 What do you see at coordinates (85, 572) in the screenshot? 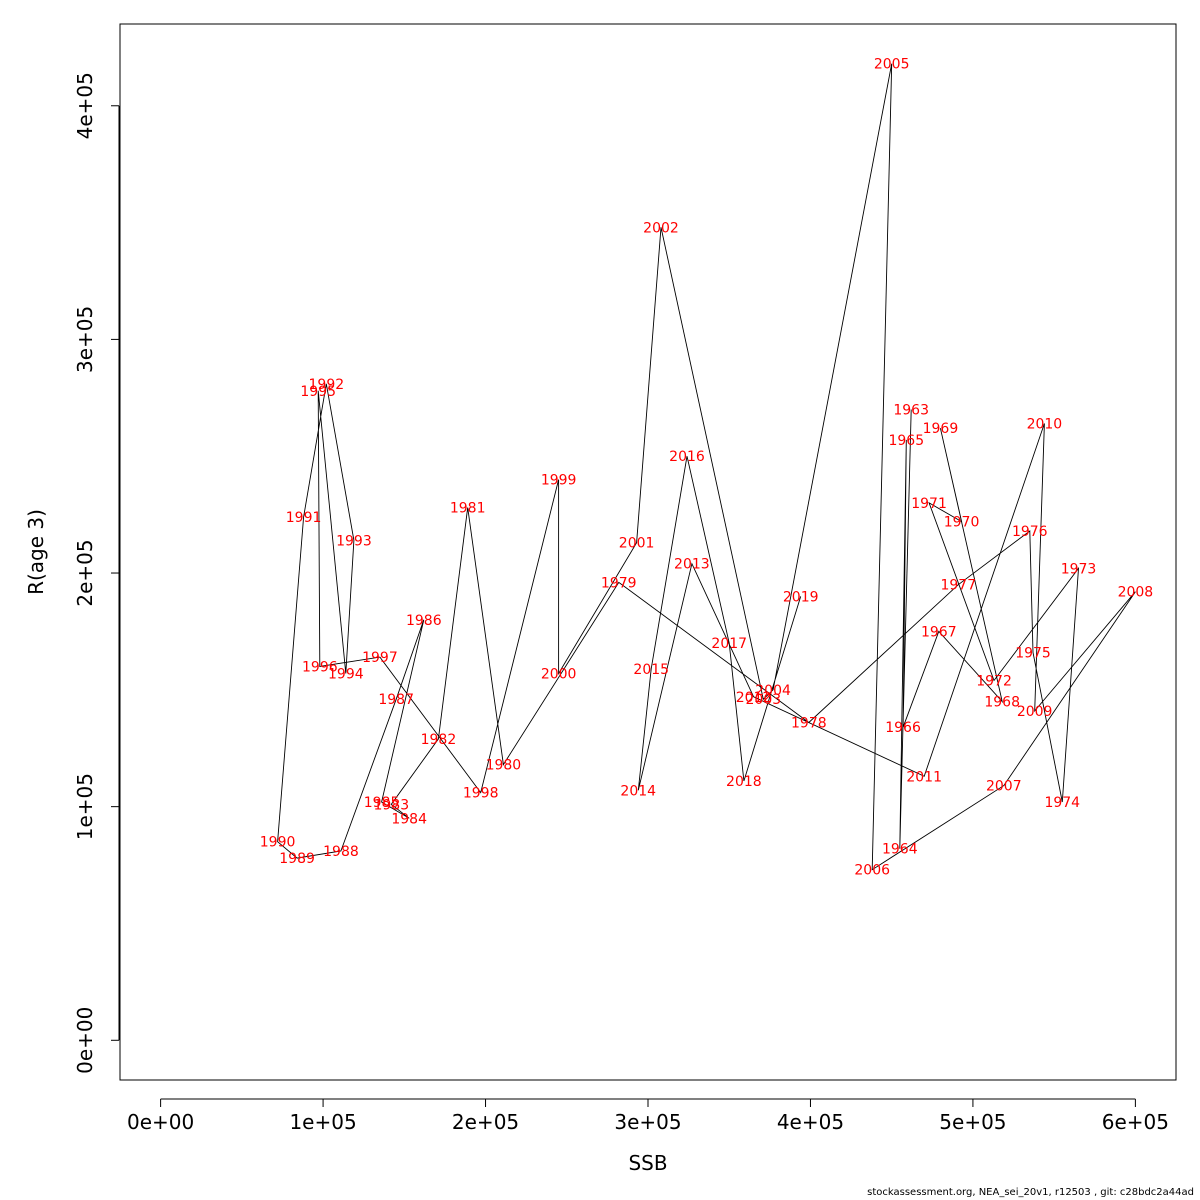
I see `y-tick-label: 2e+05` at bounding box center [85, 572].